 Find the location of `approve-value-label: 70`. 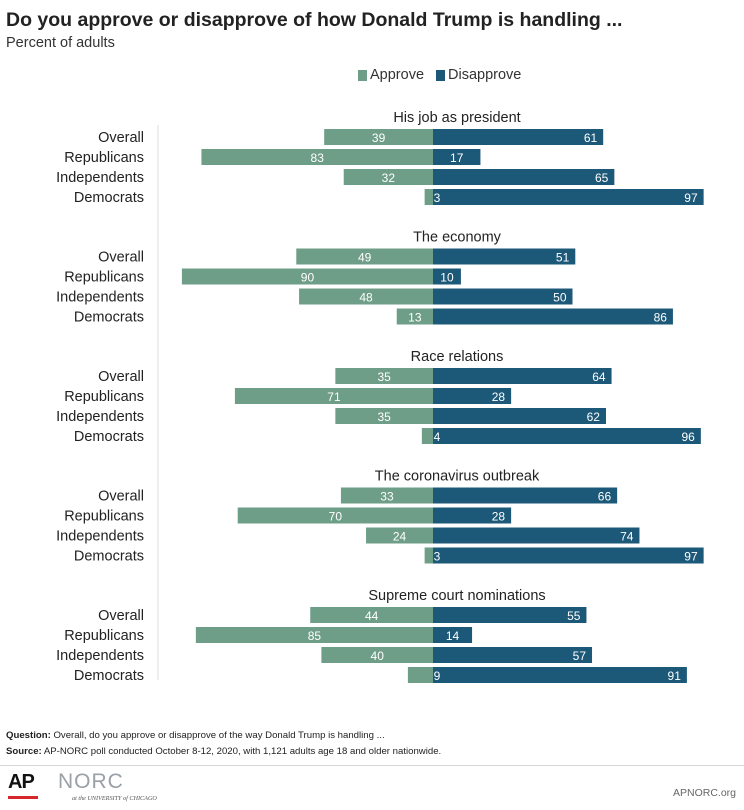

approve-value-label: 70 is located at coordinates (336, 517).